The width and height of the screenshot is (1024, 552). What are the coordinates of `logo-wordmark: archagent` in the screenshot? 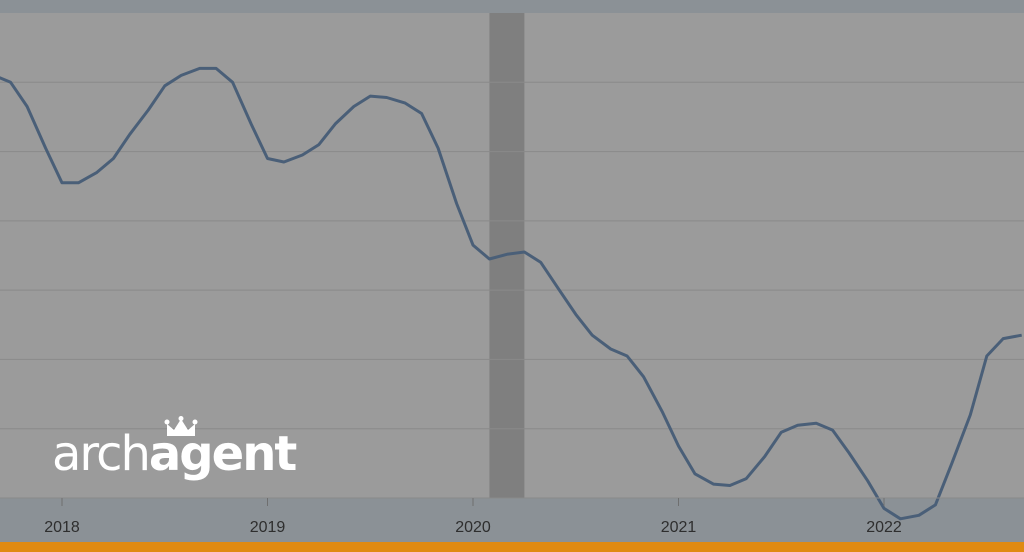 It's located at (174, 454).